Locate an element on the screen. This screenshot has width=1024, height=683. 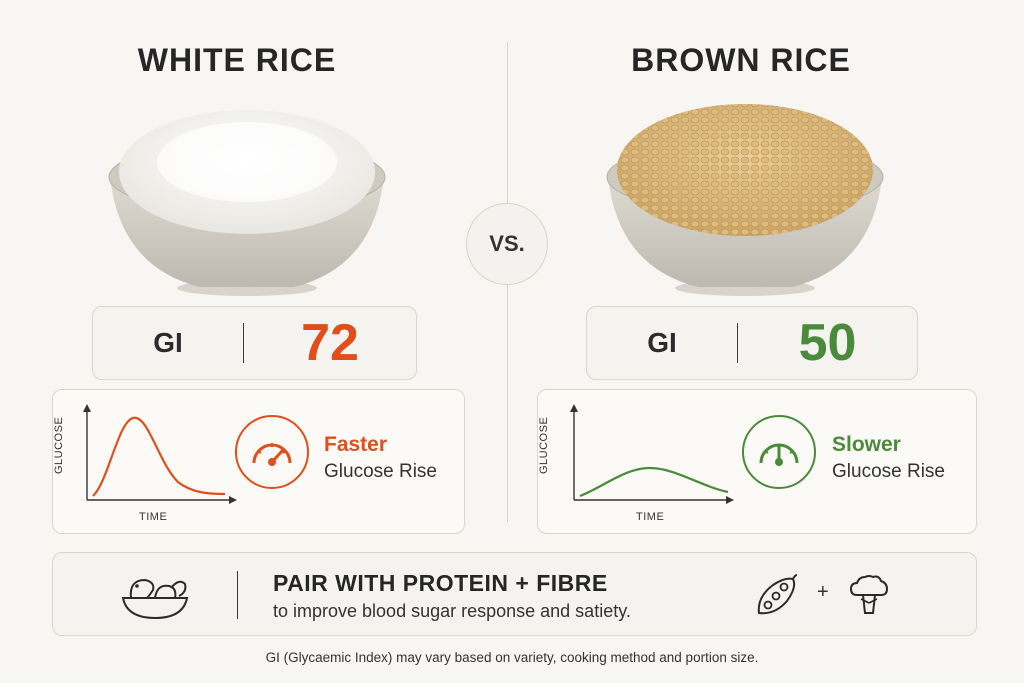
broccoli-icon is located at coordinates (869, 594).